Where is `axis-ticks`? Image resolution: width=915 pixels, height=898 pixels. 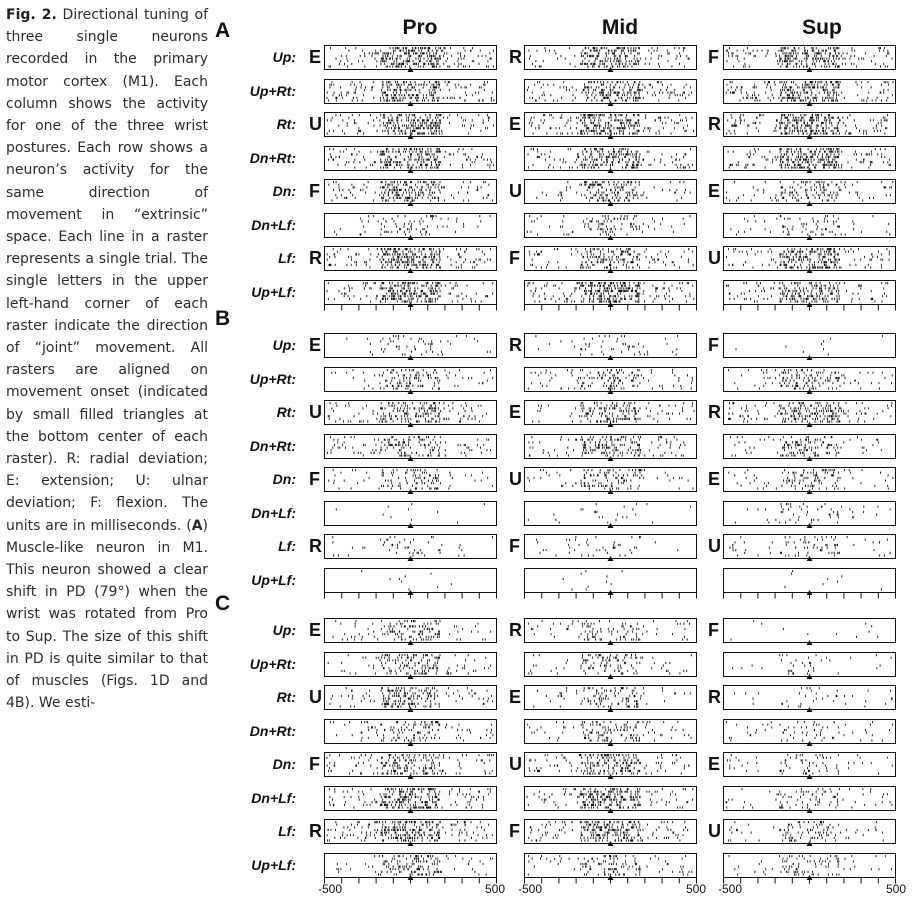
axis-ticks is located at coordinates (610, 880).